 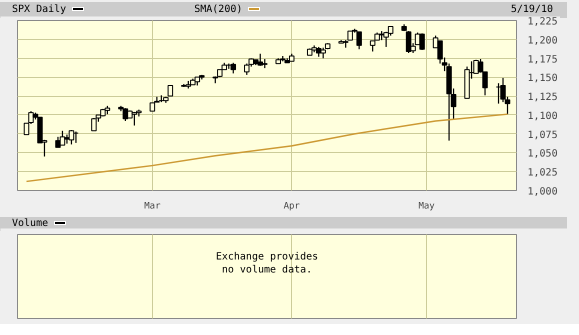 What do you see at coordinates (292, 207) in the screenshot?
I see `x-tick-label: Apr` at bounding box center [292, 207].